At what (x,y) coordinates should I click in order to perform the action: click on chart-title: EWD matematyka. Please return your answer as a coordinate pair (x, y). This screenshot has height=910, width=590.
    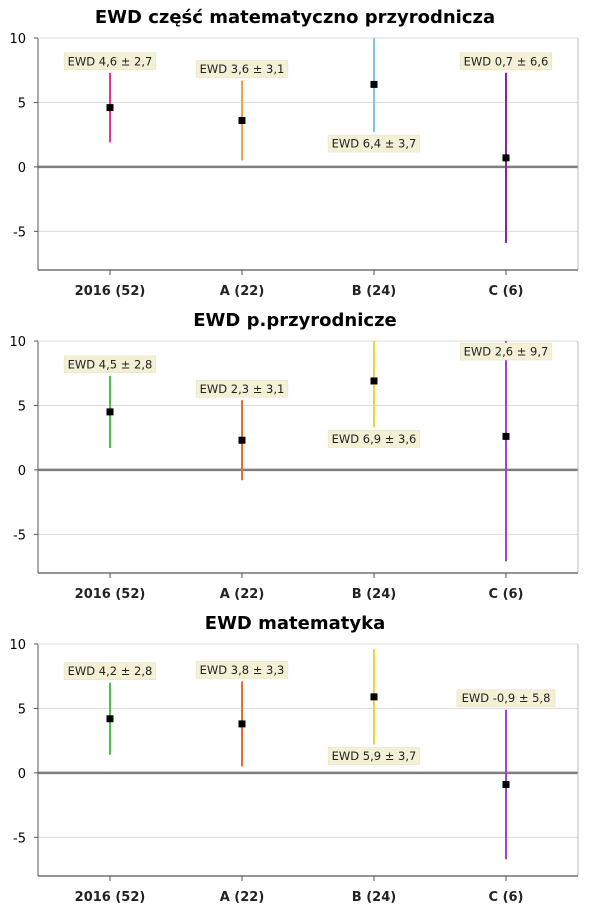
    Looking at the image, I should click on (295, 623).